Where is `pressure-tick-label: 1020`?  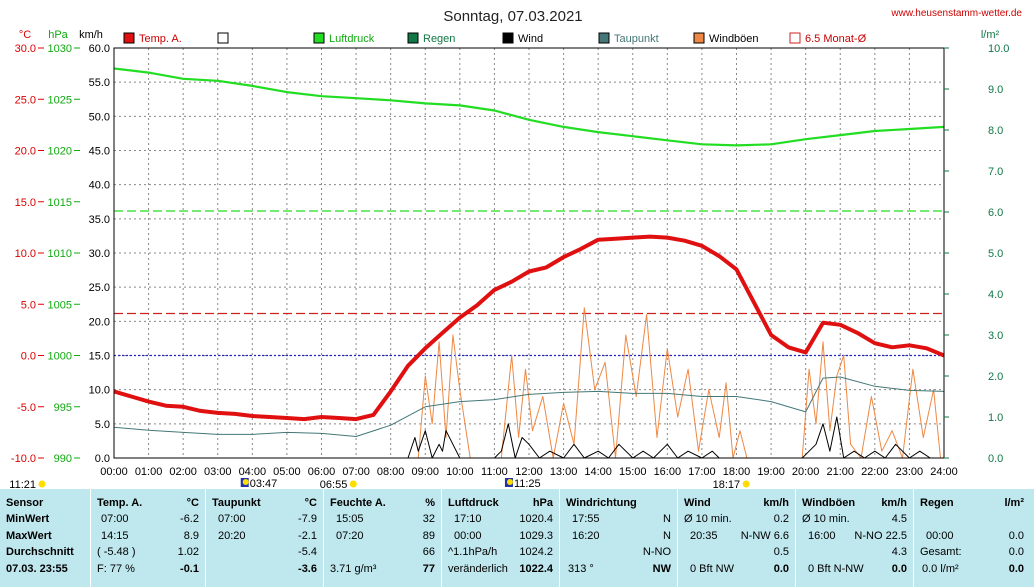
pressure-tick-label: 1020 is located at coordinates (60, 152).